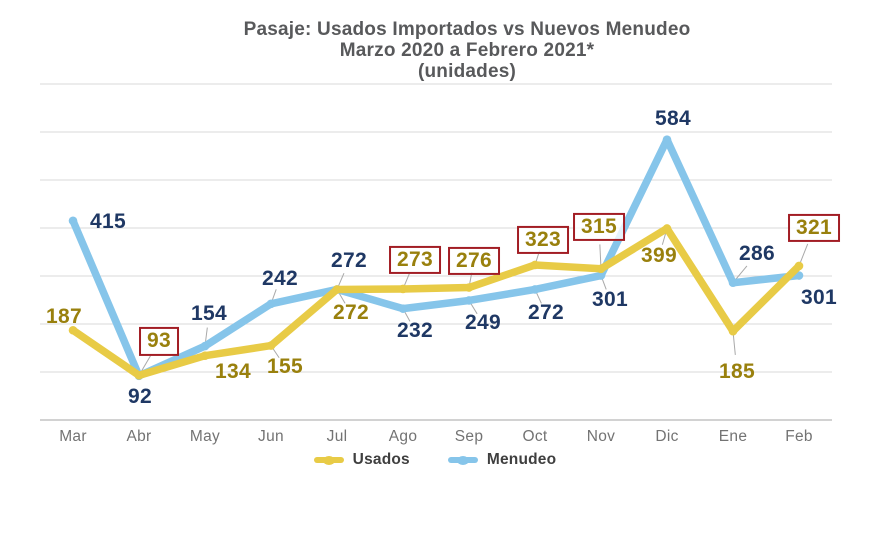 The image size is (870, 536). What do you see at coordinates (467, 71) in the screenshot?
I see `chart-title-line-3: (unidades)` at bounding box center [467, 71].